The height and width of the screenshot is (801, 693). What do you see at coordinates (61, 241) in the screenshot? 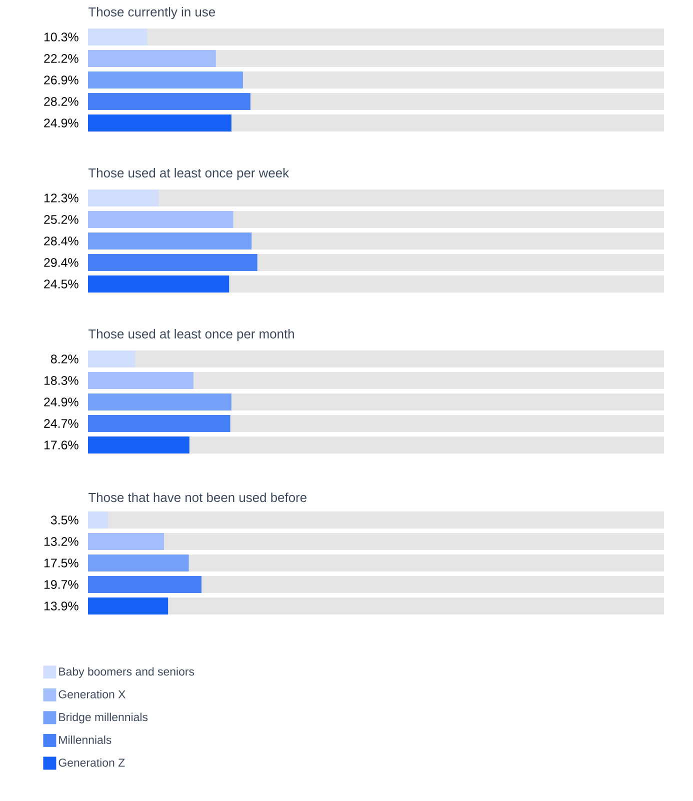
I see `data-label: 28.4%` at bounding box center [61, 241].